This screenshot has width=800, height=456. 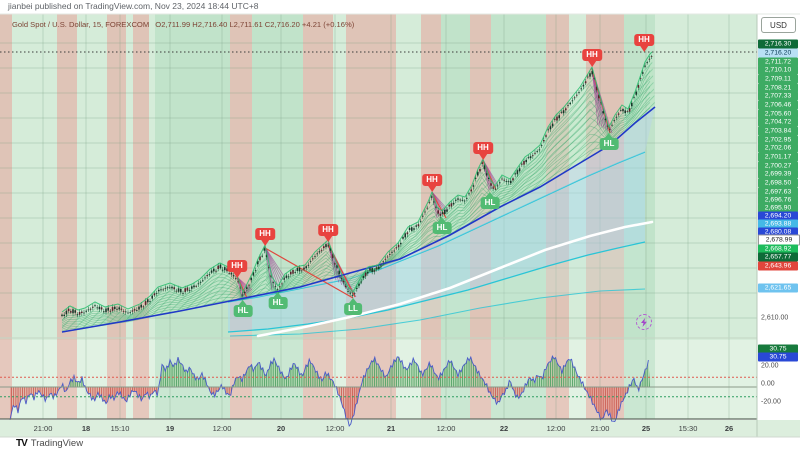 I want to click on time-axis-tick: 21, so click(x=391, y=428).